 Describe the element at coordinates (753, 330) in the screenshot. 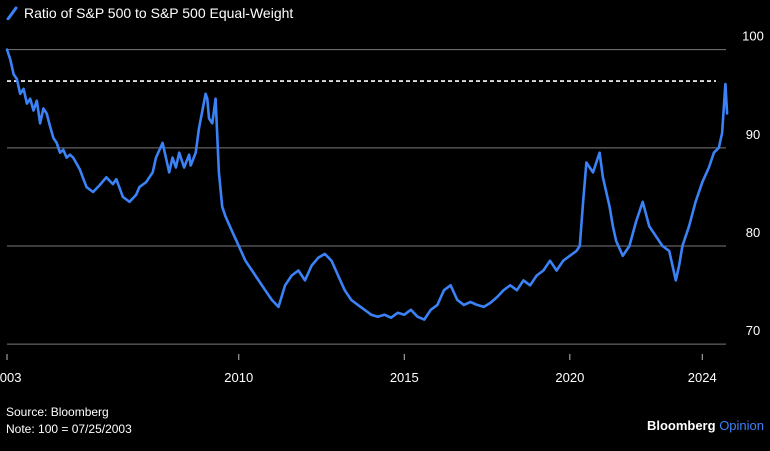

I see `y-tick-label-70: 70` at that location.